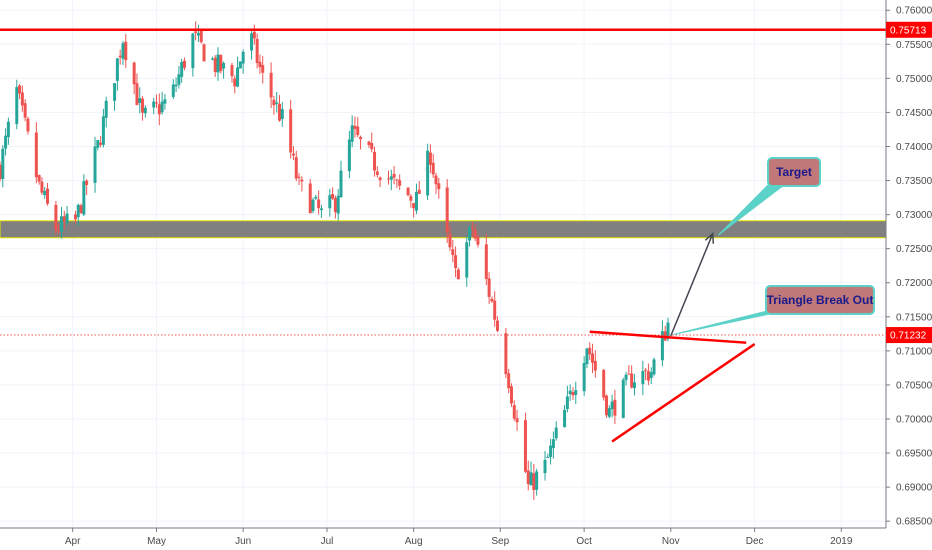  What do you see at coordinates (414, 541) in the screenshot?
I see `x-tick-label: Aug` at bounding box center [414, 541].